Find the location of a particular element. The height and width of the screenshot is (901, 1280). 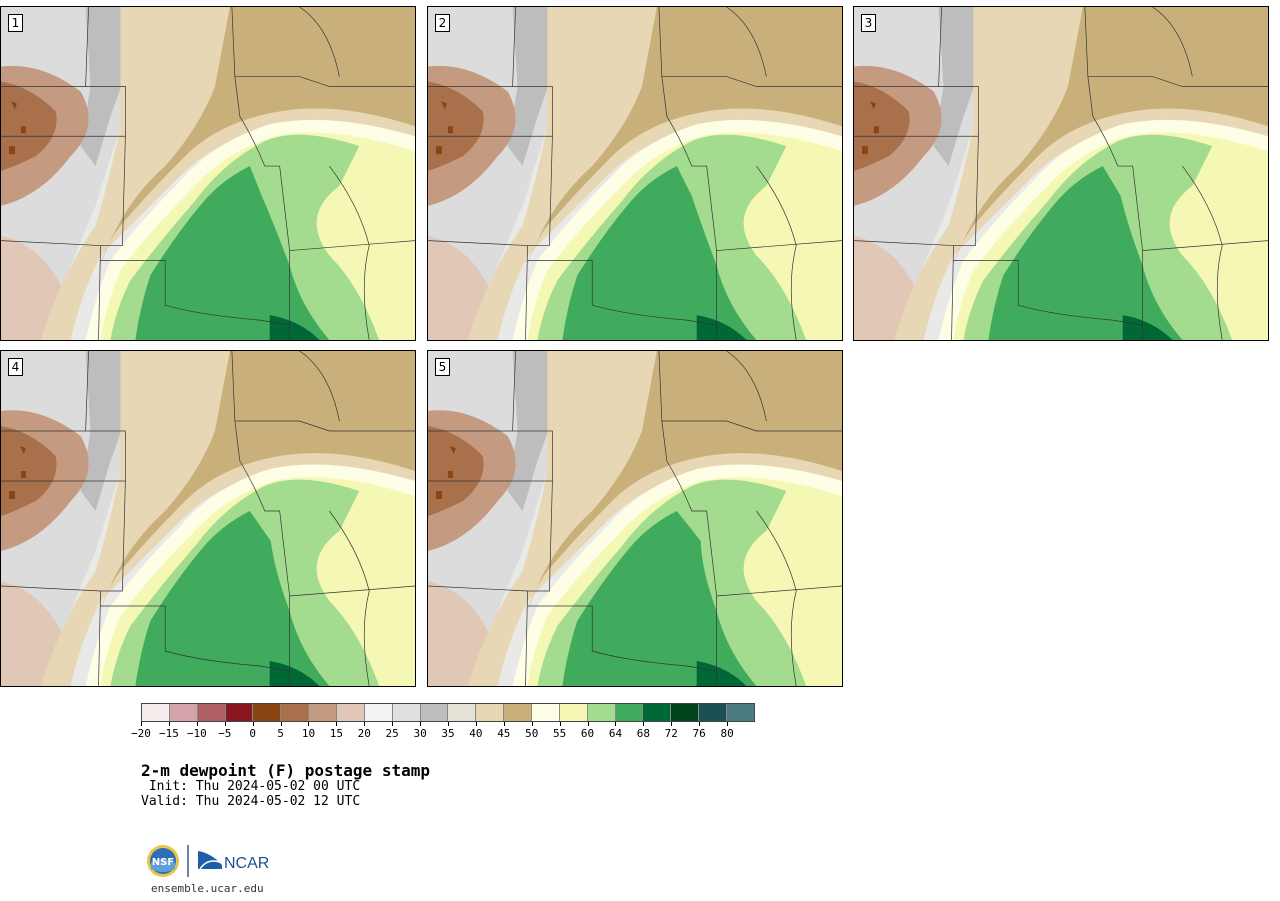

colorbar-tick-label: 64 is located at coordinates (615, 733).